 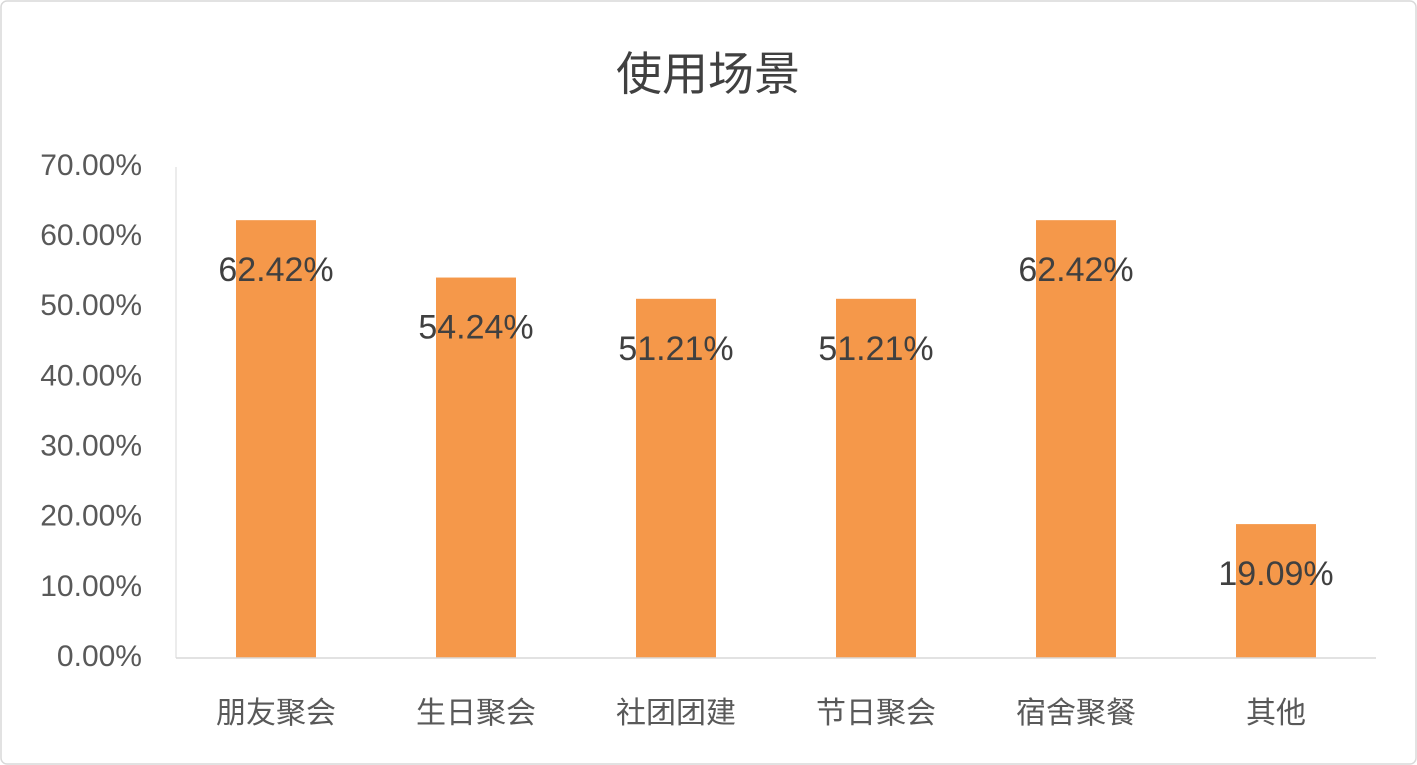 I want to click on y-tick-label: 10.00%, so click(x=91, y=586).